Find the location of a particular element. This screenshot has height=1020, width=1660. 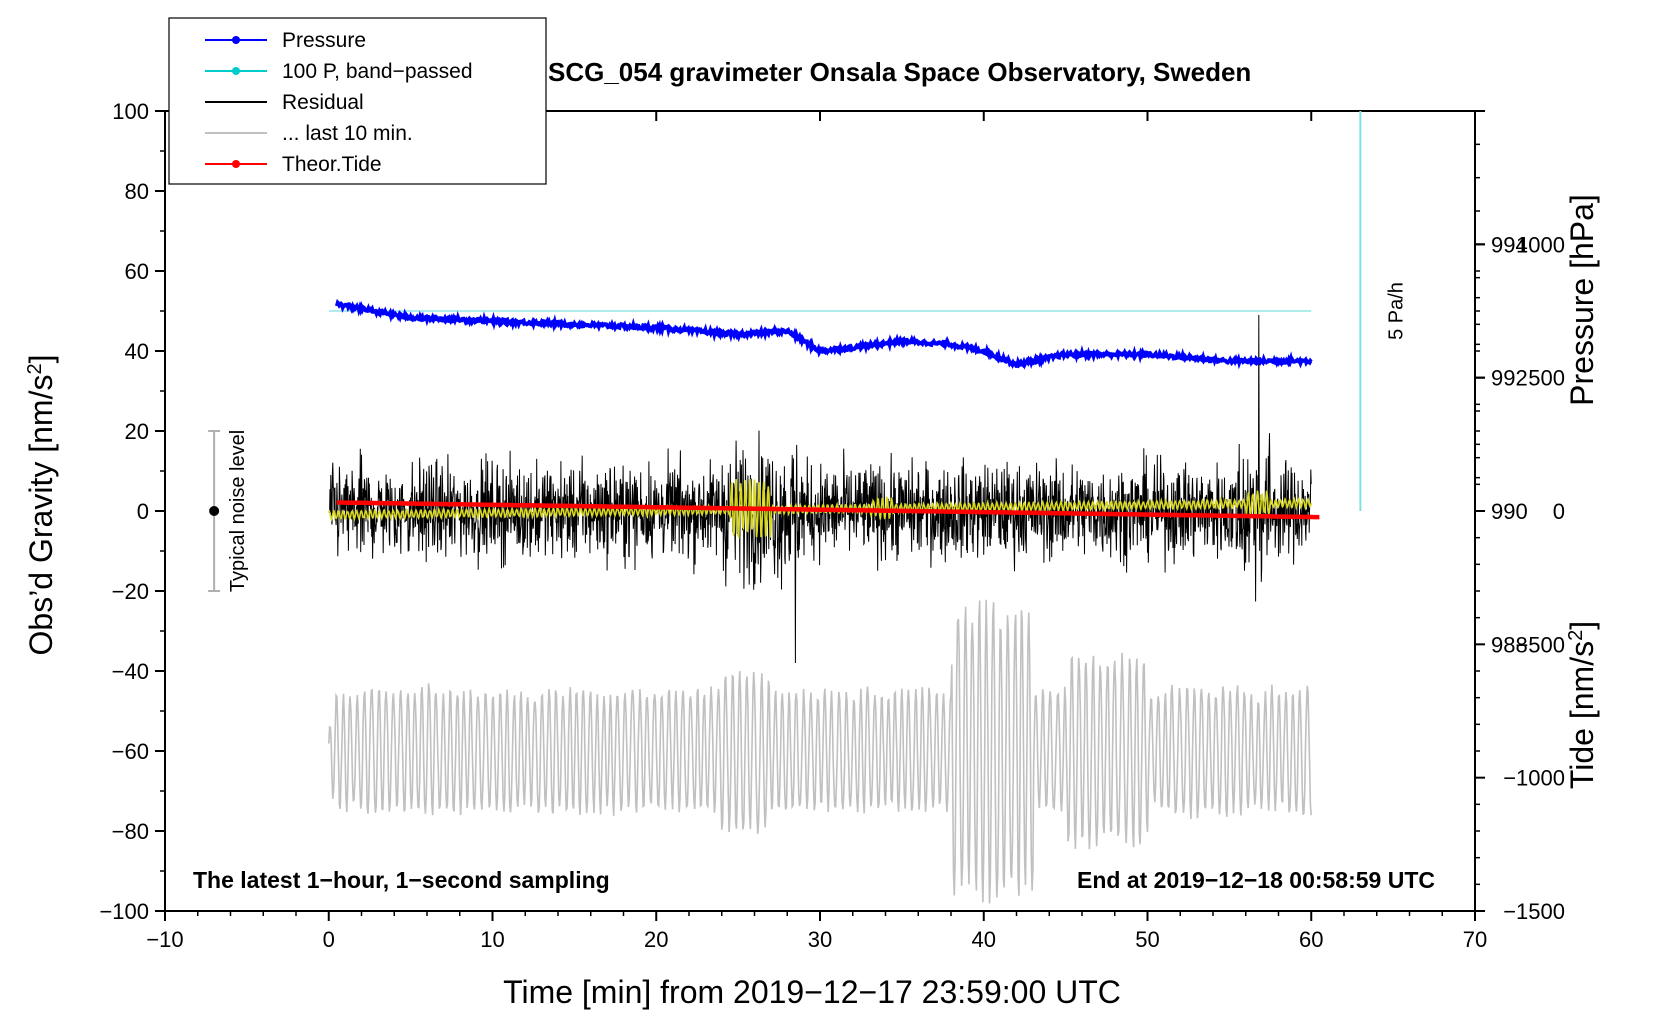

legend-label: Residual is located at coordinates (323, 102).